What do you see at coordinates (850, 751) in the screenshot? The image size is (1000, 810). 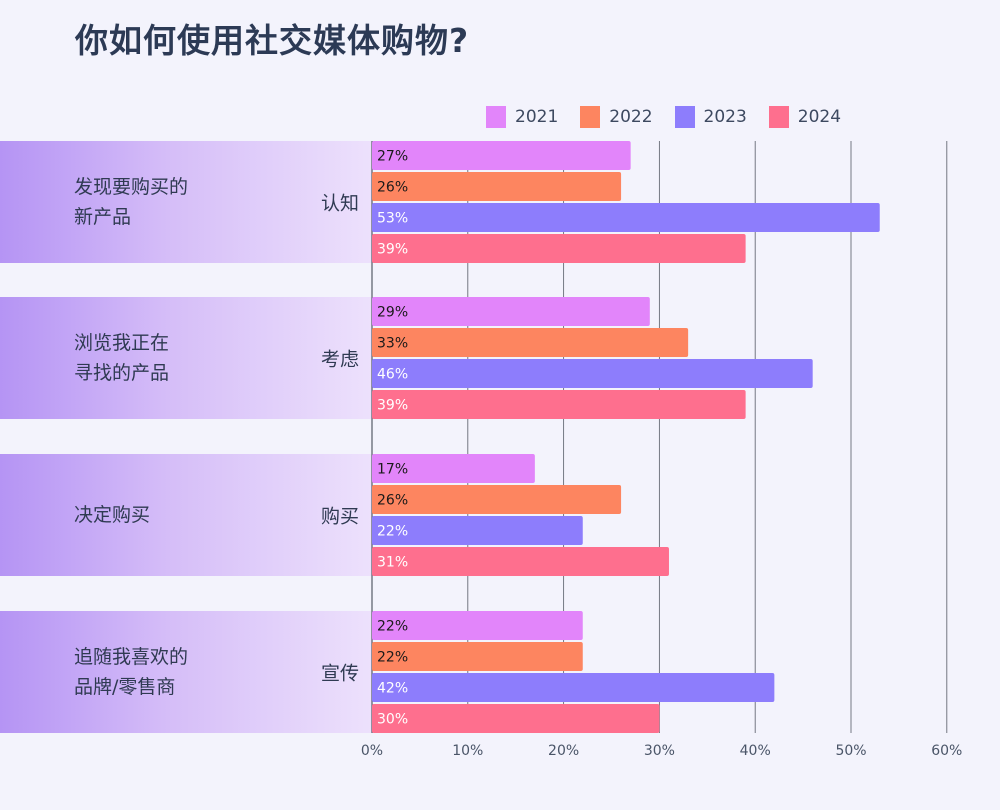 I see `x-tick-label: 50%` at bounding box center [850, 751].